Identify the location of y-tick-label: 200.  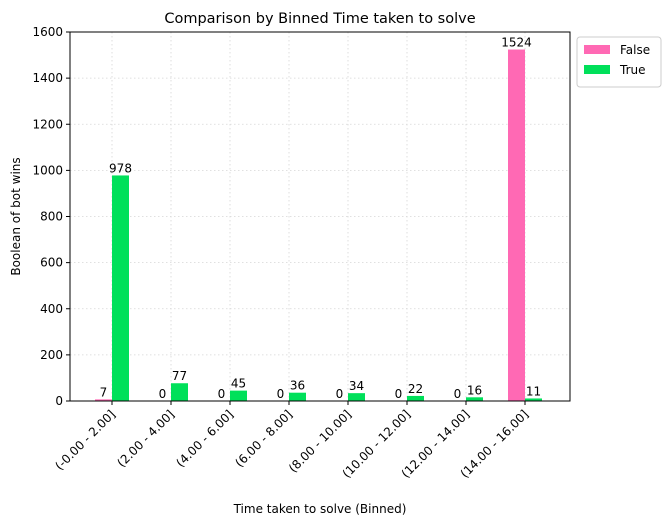
(51, 355).